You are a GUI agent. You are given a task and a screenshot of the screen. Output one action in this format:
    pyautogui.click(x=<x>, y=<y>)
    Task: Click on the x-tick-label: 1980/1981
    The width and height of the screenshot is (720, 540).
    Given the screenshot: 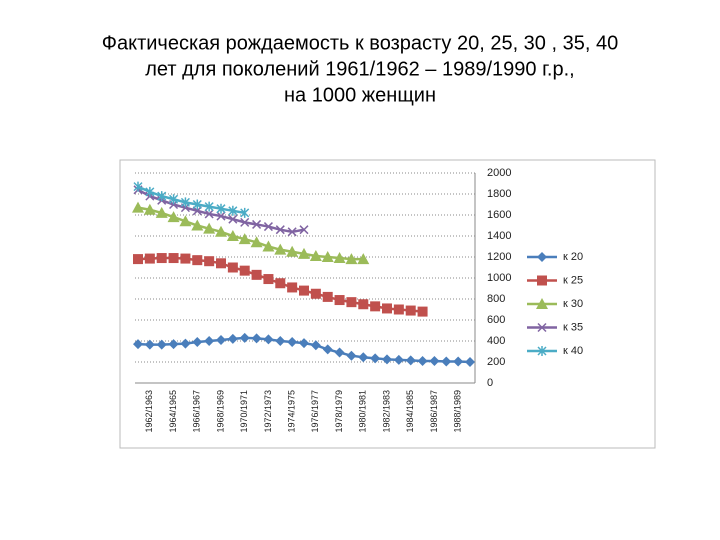 What is the action you would take?
    pyautogui.click(x=363, y=411)
    